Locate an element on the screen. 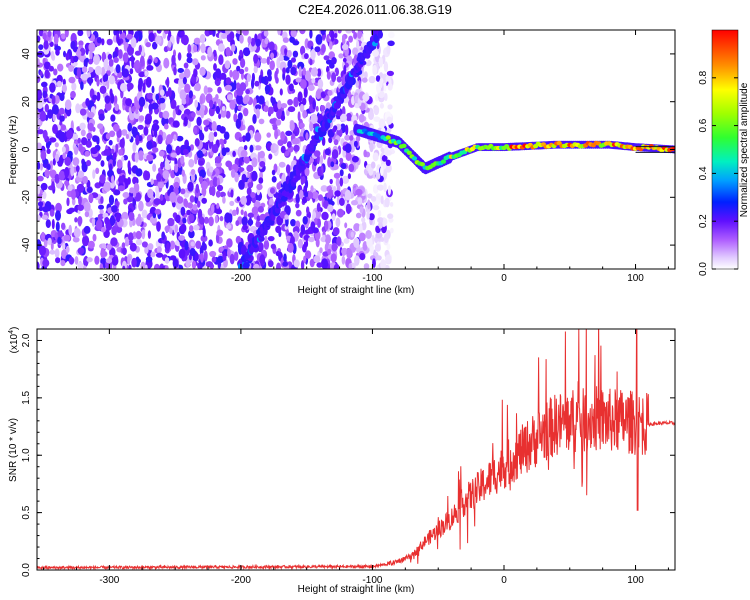 This screenshot has width=750, height=600. snr-y-label: SNR (10 * v/v) is located at coordinates (13, 450).